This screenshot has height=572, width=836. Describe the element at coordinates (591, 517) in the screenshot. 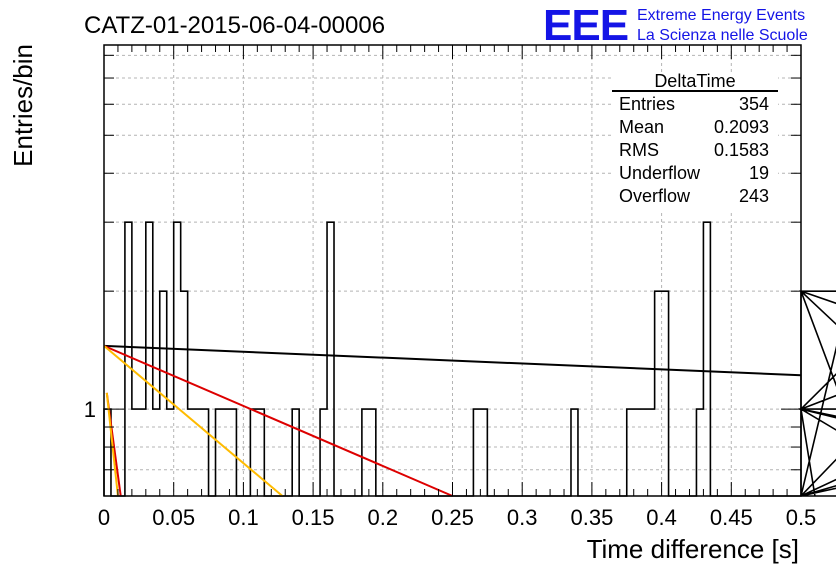

I see `x-tick-label: 0.35` at that location.